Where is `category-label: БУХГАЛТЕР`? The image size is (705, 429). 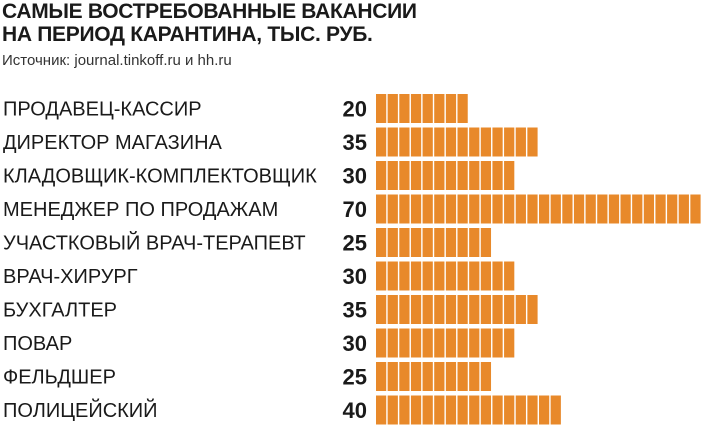 category-label: БУХГАЛТЕР is located at coordinates (60, 311).